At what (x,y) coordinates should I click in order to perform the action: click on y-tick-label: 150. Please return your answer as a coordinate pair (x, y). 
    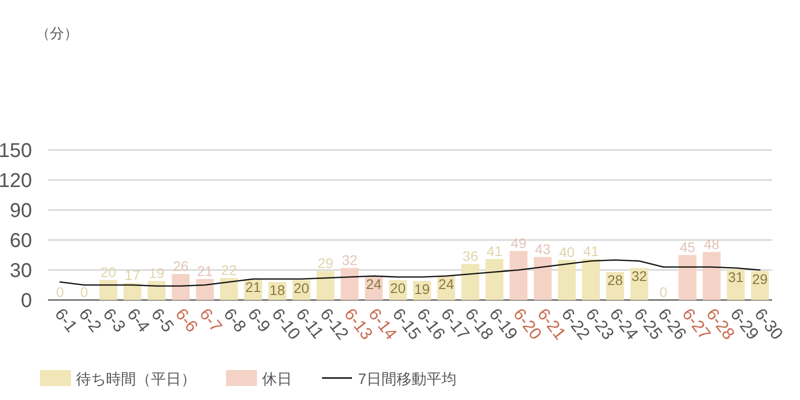
    Looking at the image, I should click on (16, 151).